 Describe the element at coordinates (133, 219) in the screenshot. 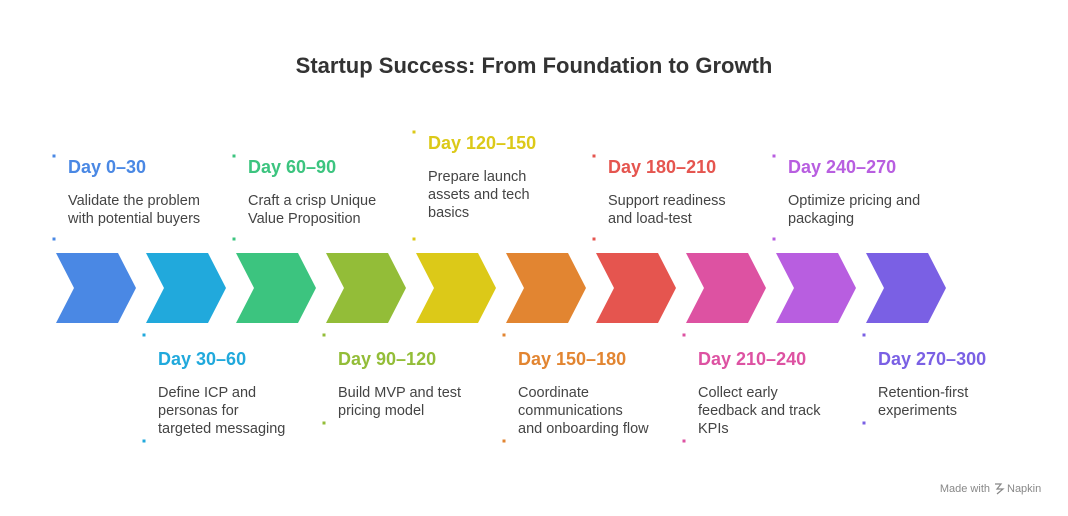

I see `step-description: with potential buyers` at that location.